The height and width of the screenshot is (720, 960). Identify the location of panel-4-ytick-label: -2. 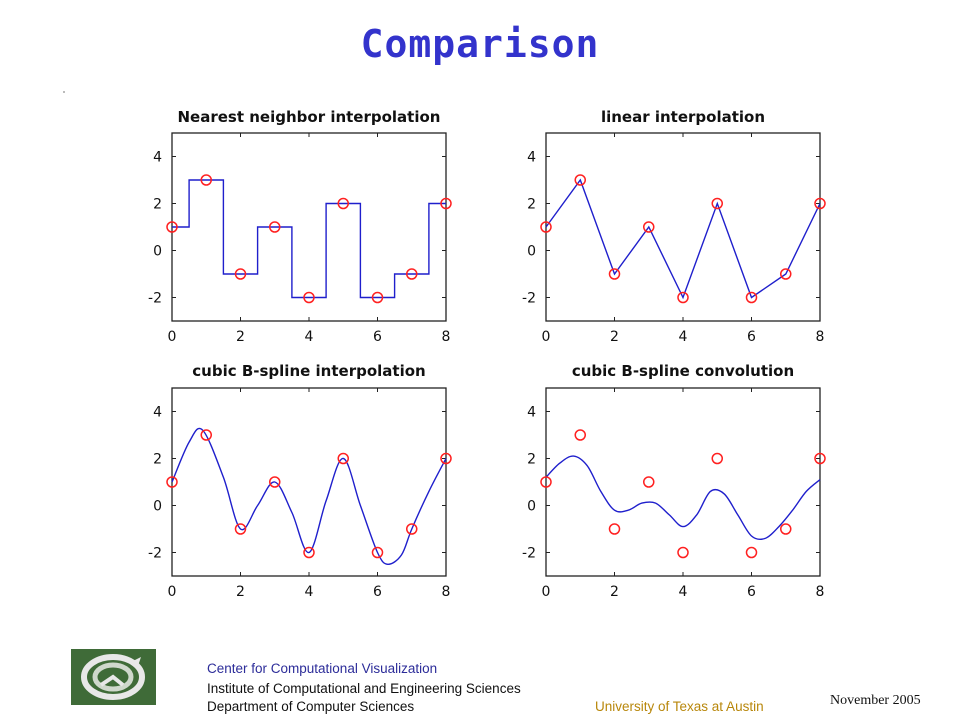
(529, 554).